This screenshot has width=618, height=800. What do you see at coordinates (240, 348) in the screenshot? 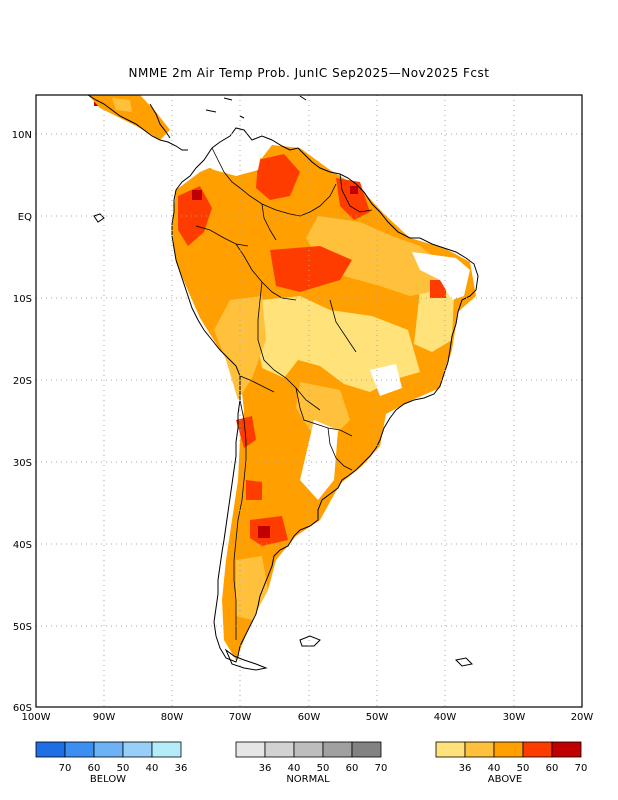
I see `above-40-region` at bounding box center [240, 348].